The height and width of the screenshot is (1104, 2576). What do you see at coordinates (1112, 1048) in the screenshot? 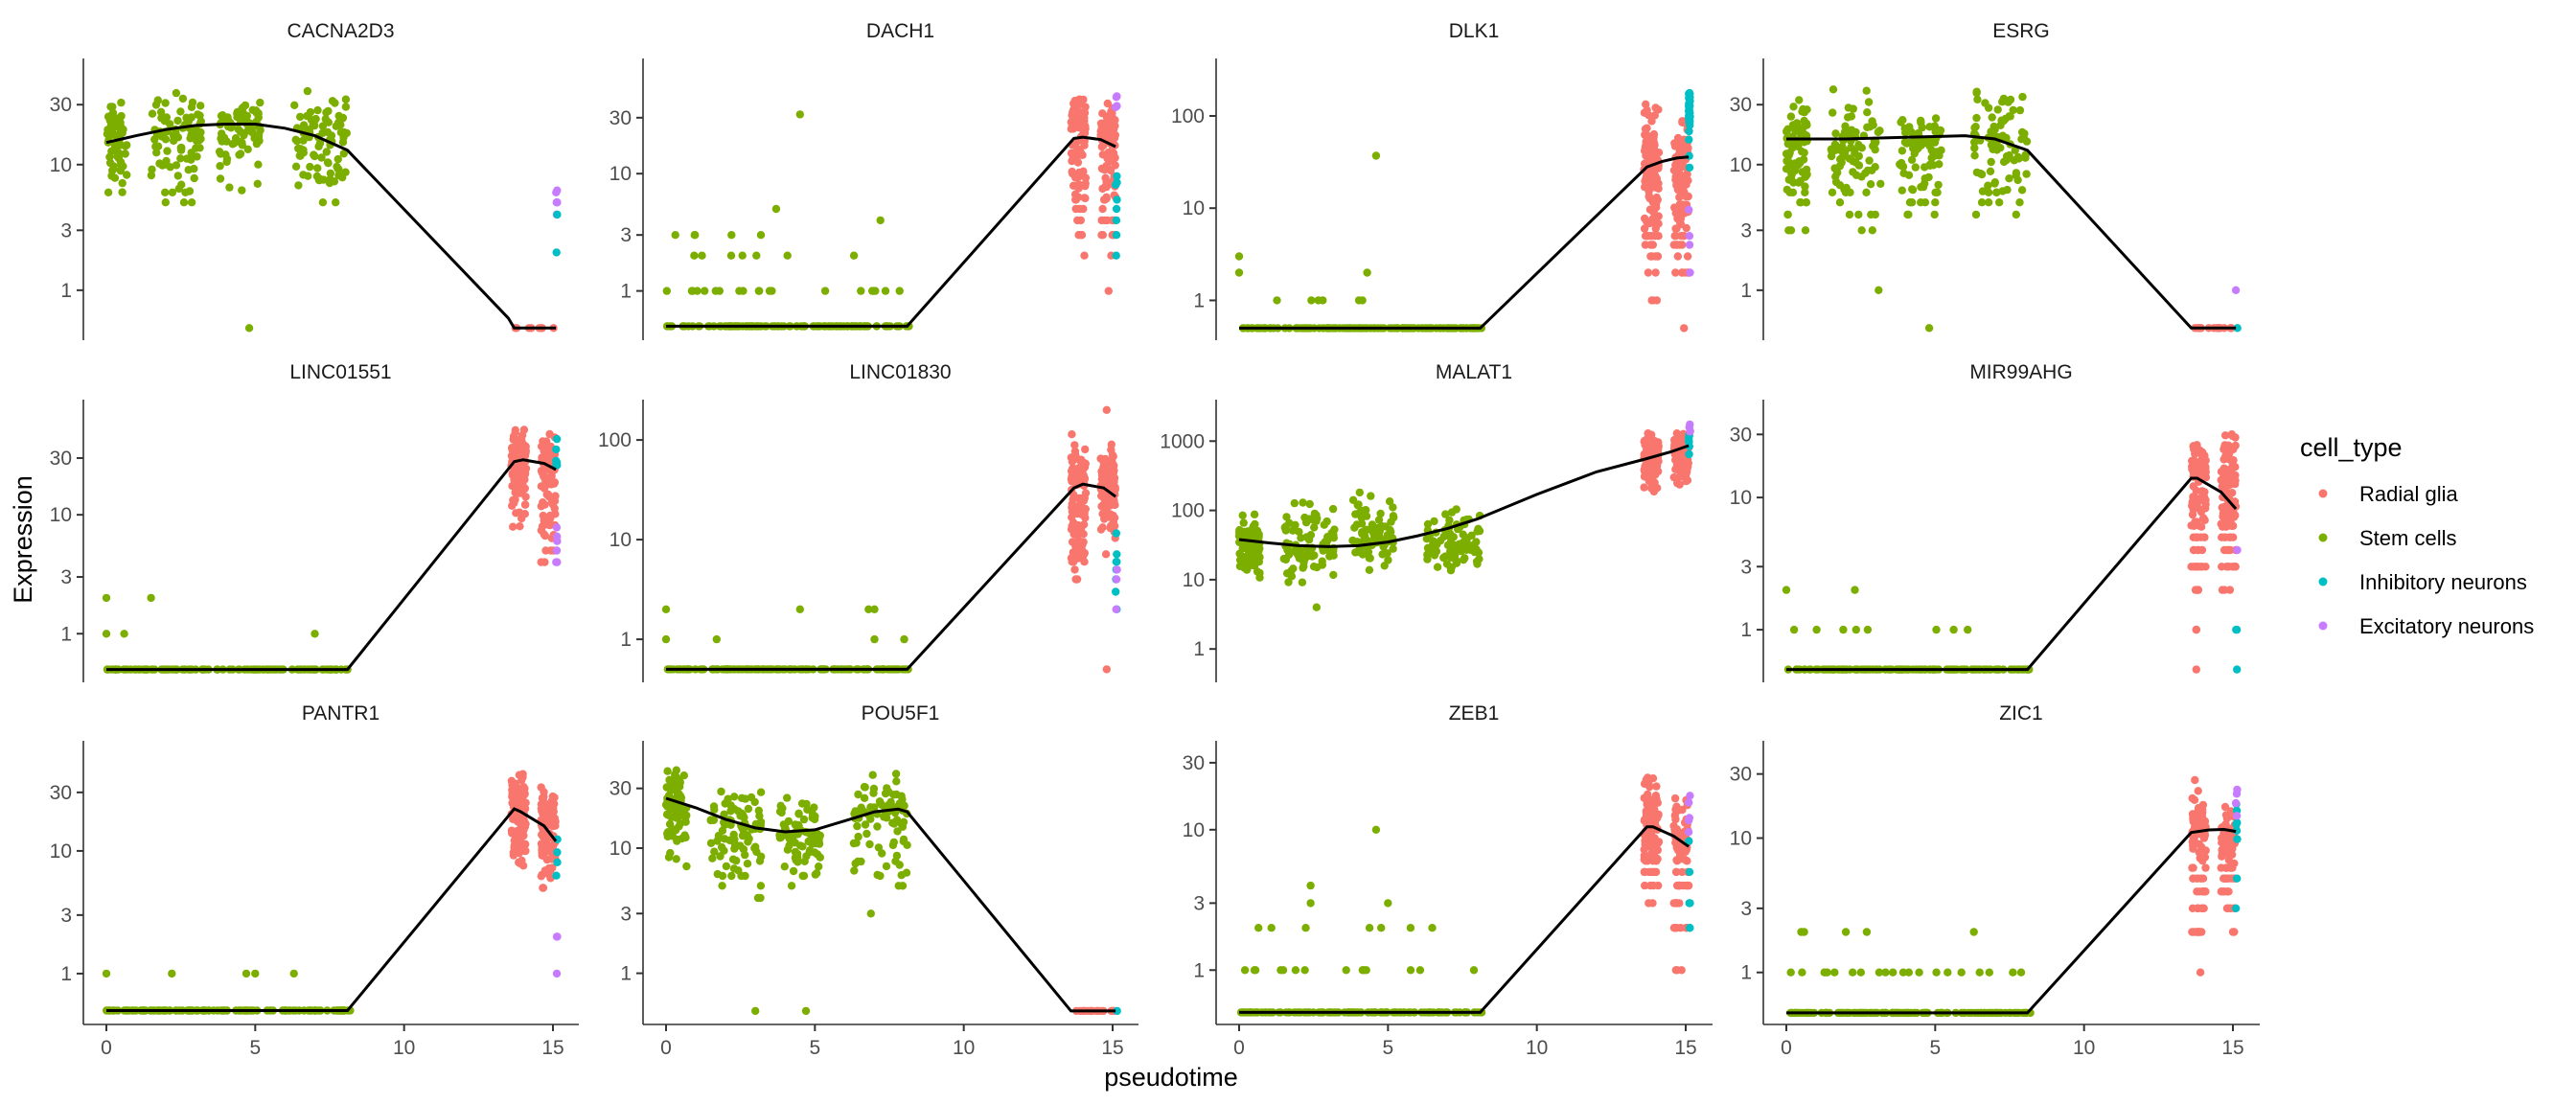
I see `x-tick-label: 15` at bounding box center [1112, 1048].